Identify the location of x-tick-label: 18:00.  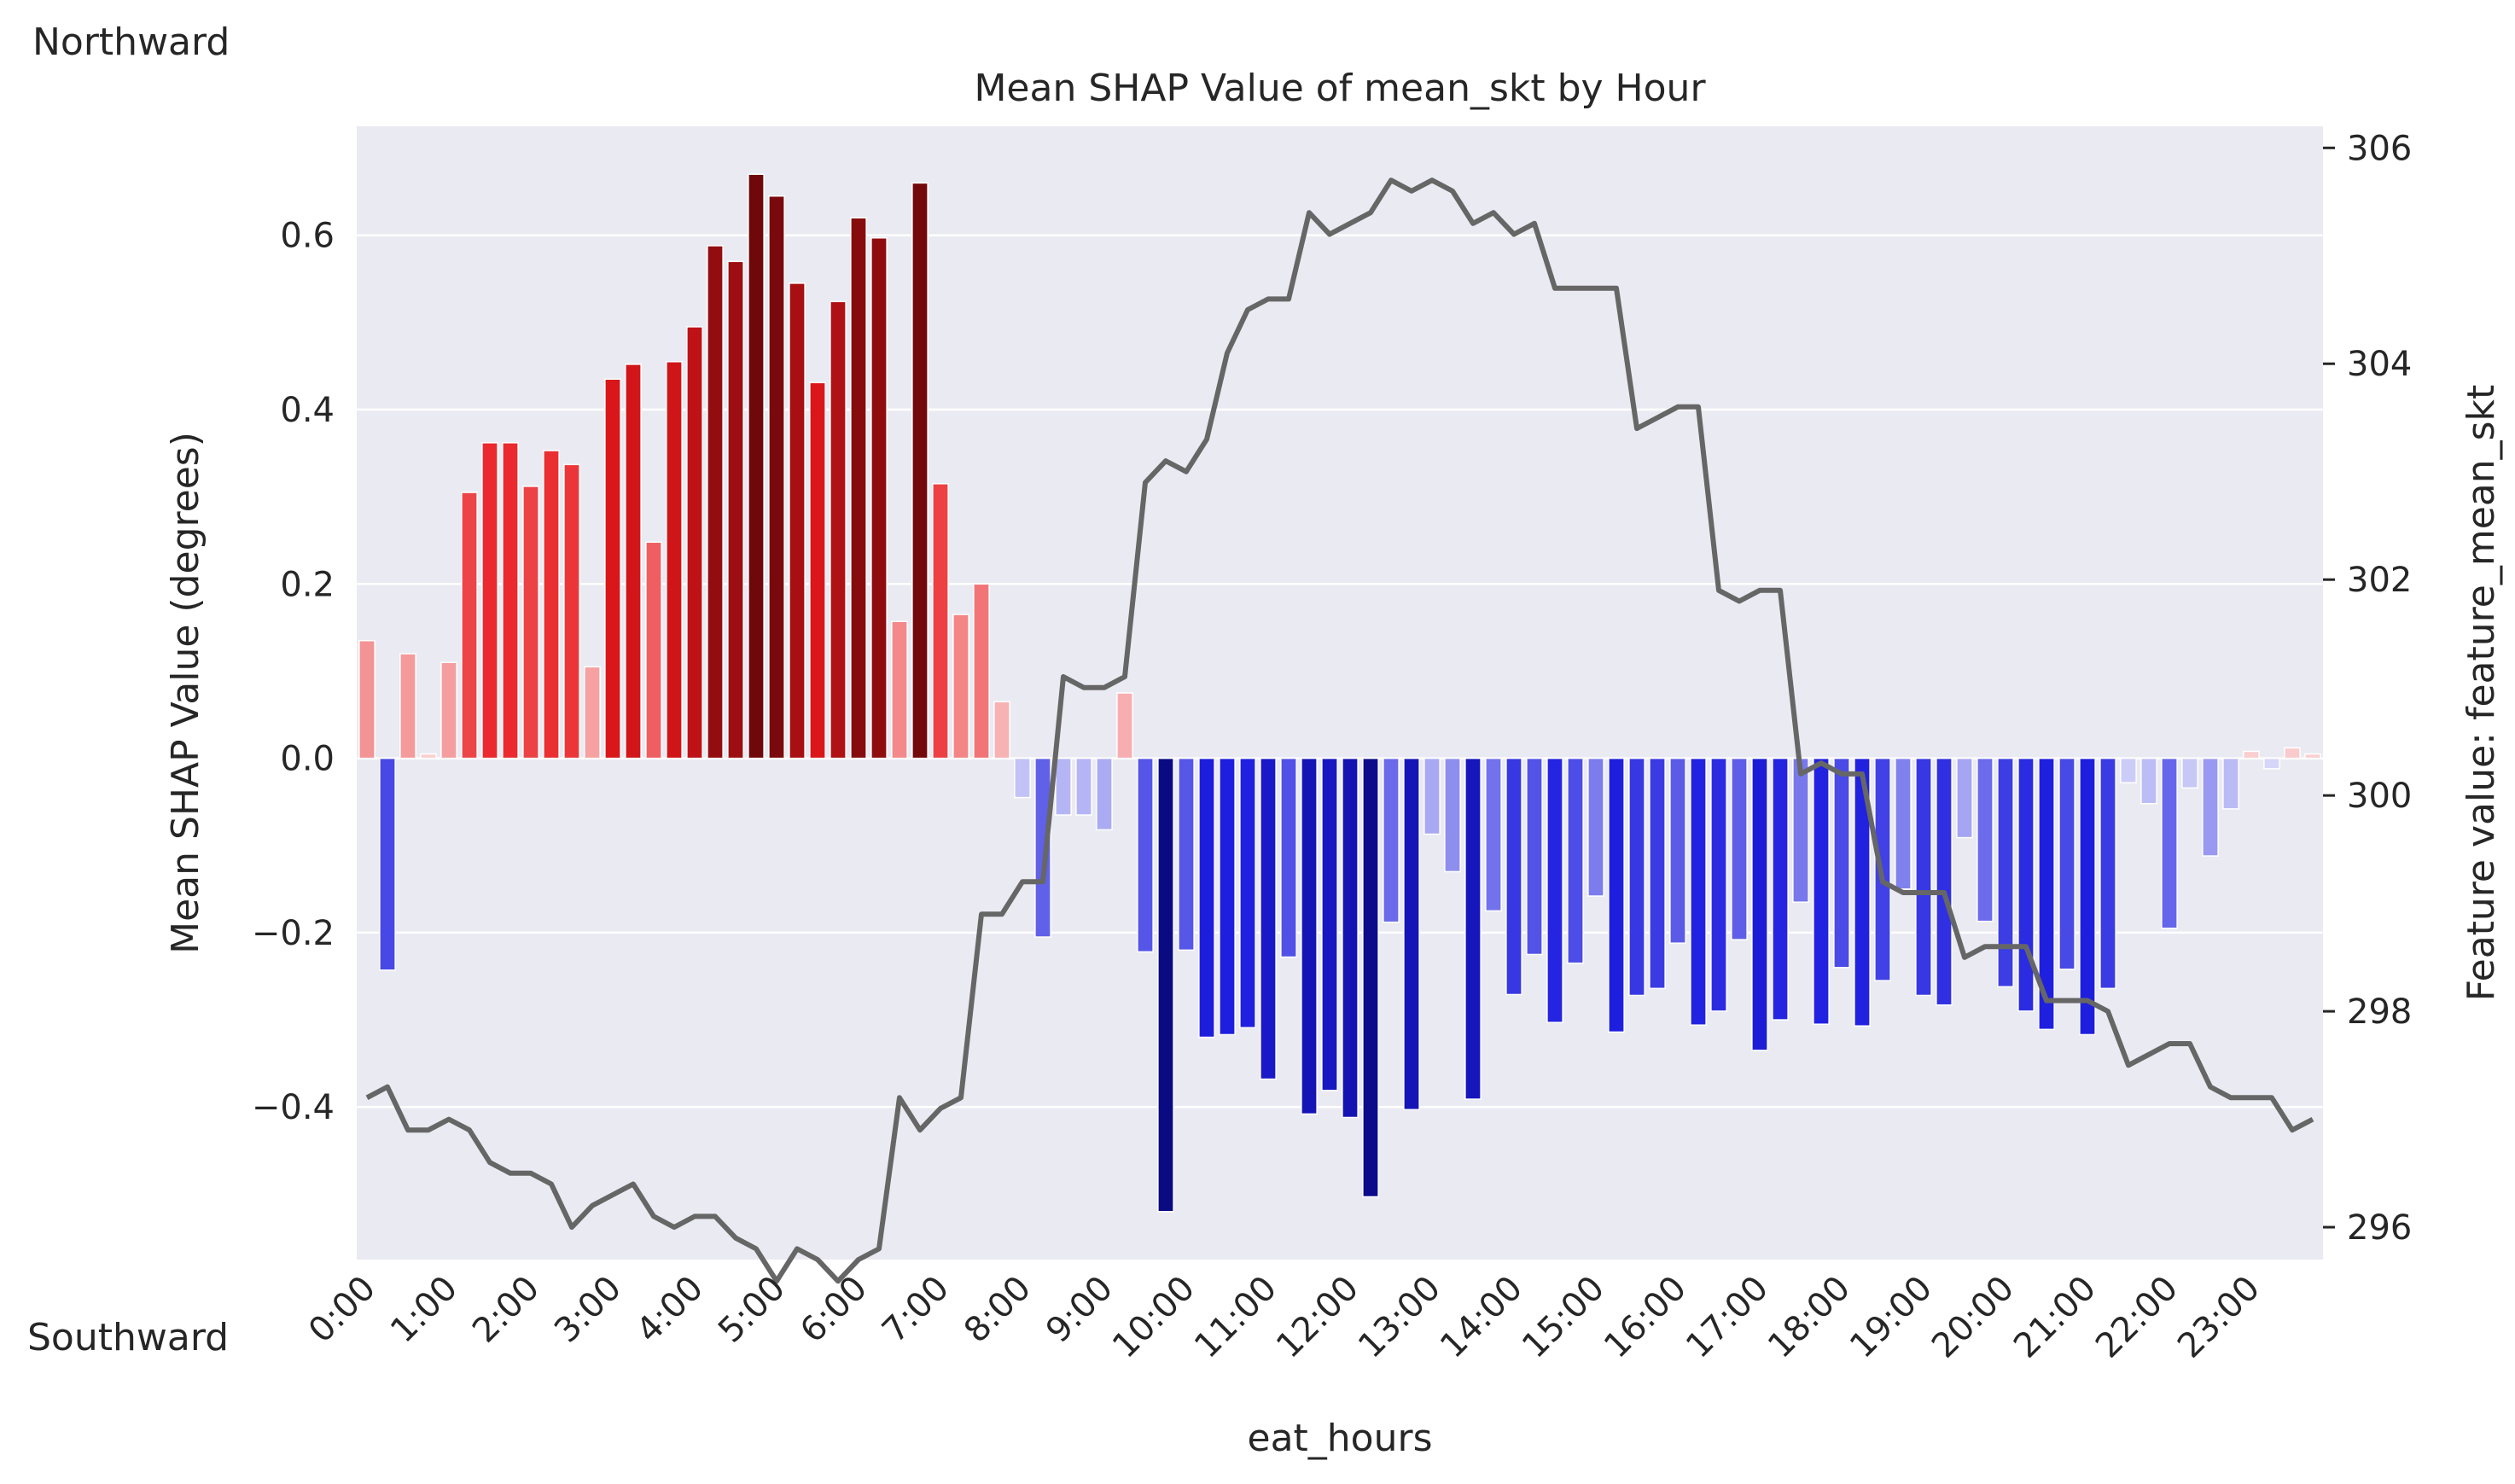
(1809, 1318).